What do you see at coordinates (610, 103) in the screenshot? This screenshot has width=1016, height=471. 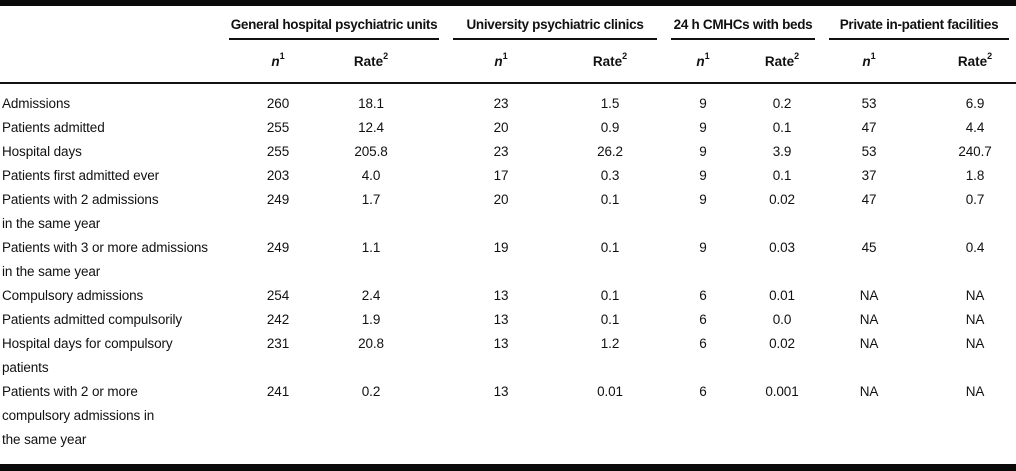 I see `cell-value: 1.5` at bounding box center [610, 103].